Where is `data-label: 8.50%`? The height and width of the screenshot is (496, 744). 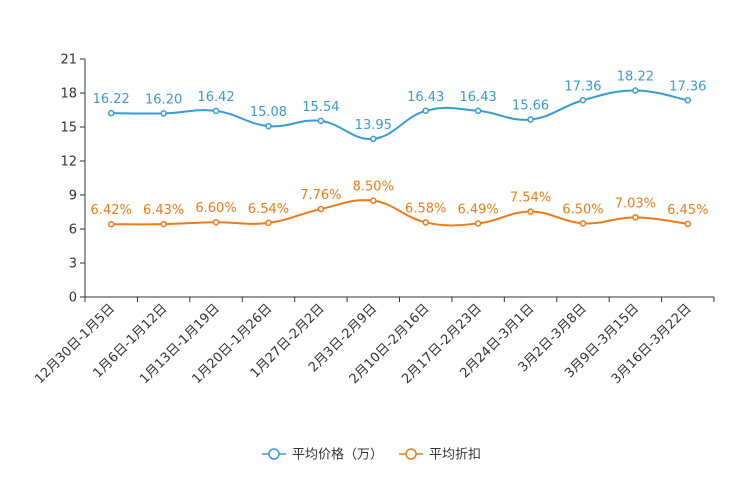 data-label: 8.50% is located at coordinates (373, 187).